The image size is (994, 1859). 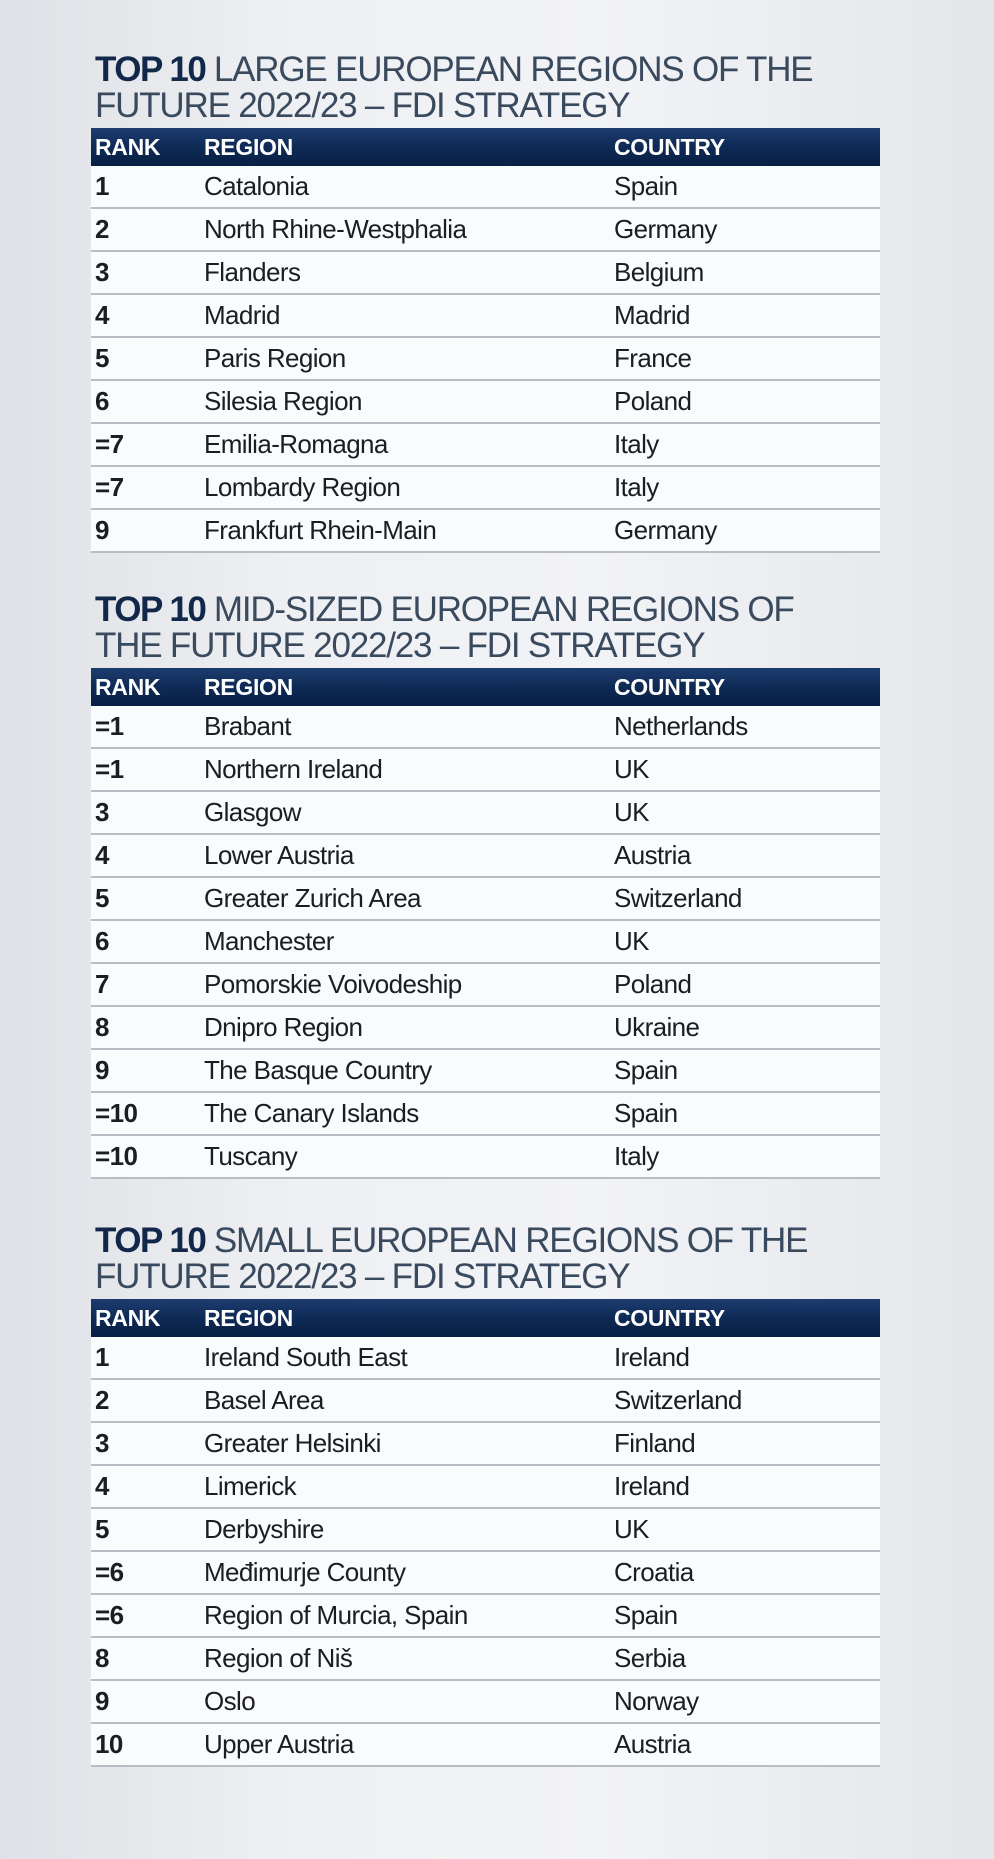 What do you see at coordinates (109, 1615) in the screenshot?
I see `rank-cell: =6` at bounding box center [109, 1615].